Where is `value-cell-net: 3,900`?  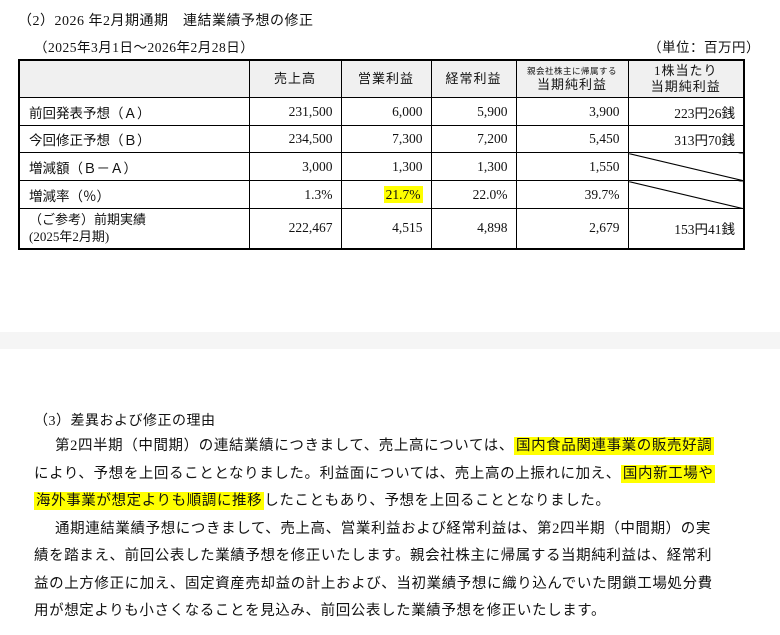
value-cell-net: 3,900 is located at coordinates (572, 111).